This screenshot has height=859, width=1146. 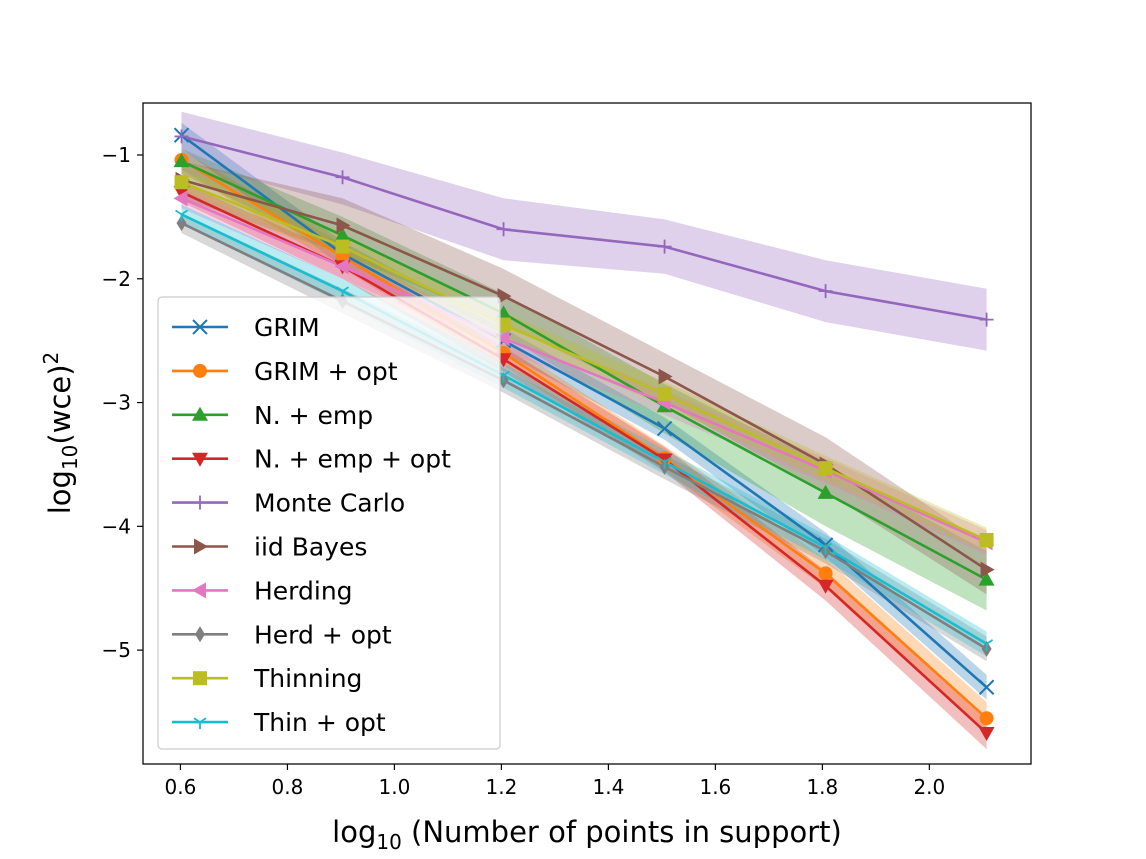 I want to click on legend-label: GRIM + opt, so click(x=326, y=371).